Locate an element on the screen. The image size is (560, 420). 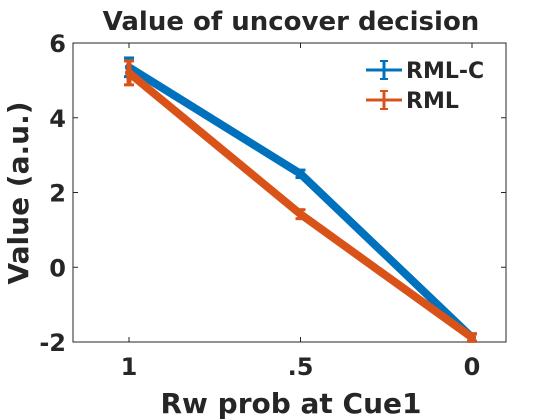
y-tick-label: 2 is located at coordinates (57, 194).